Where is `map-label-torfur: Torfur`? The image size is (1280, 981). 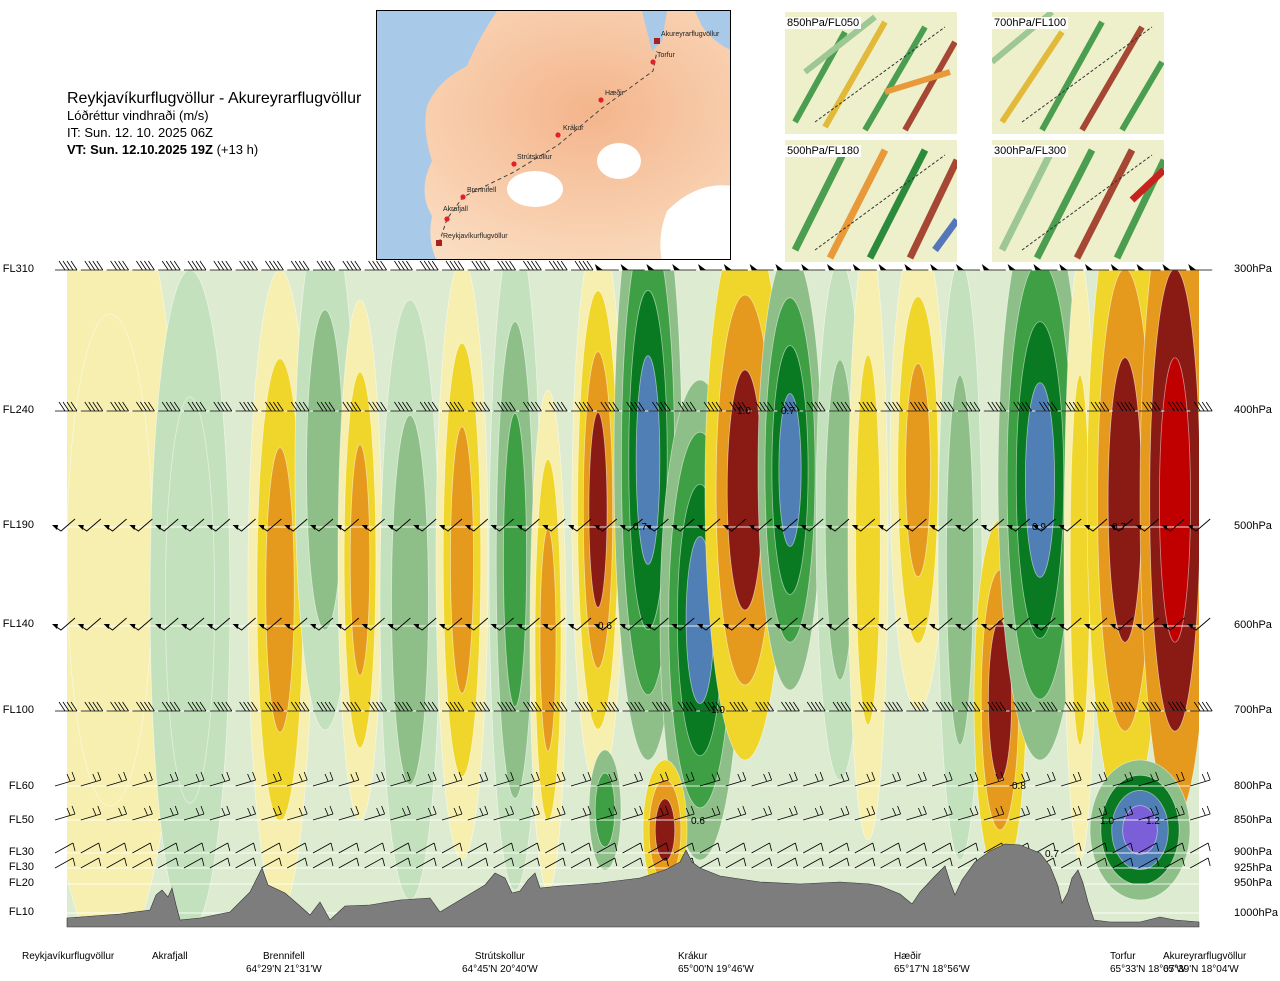
map-label-torfur: Torfur is located at coordinates (666, 55).